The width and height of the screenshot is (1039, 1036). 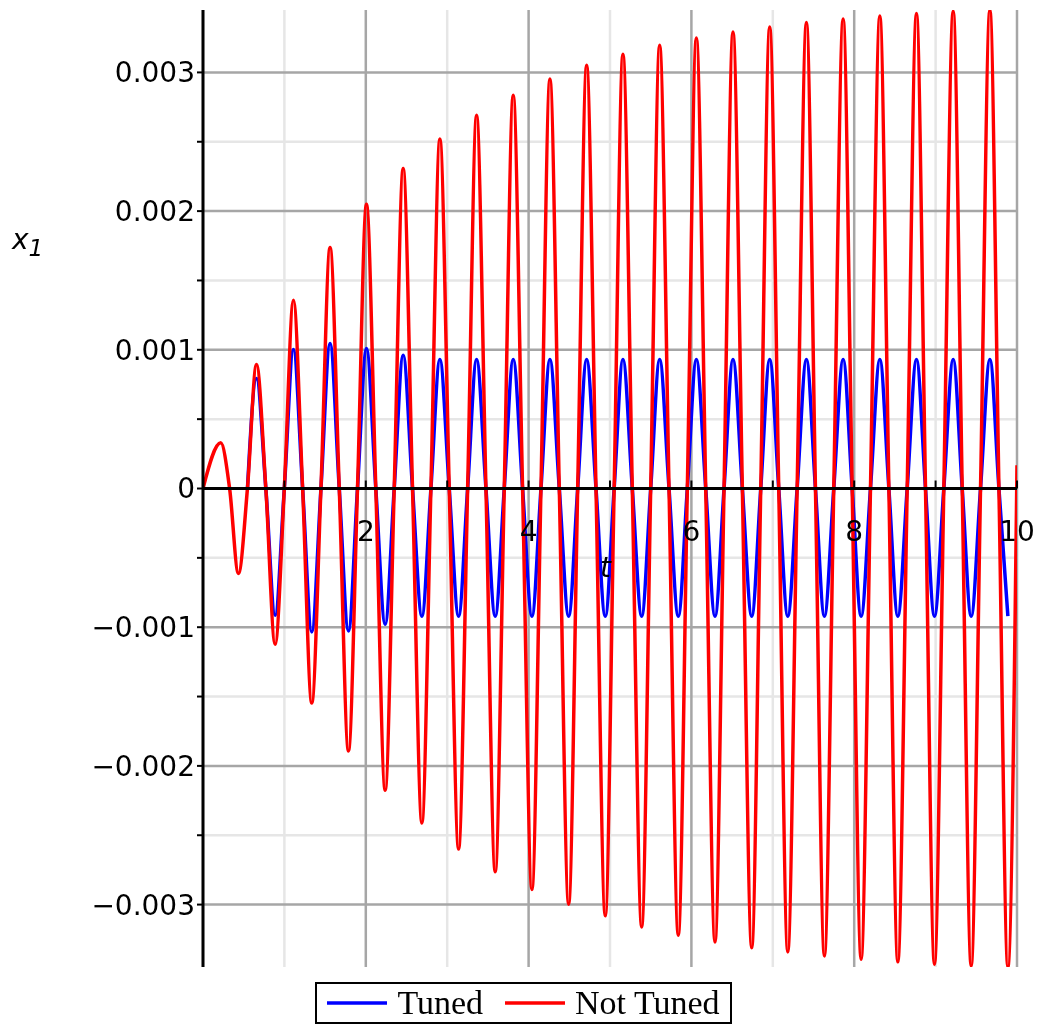 What do you see at coordinates (154, 350) in the screenshot?
I see `y-tick-label: 0.001` at bounding box center [154, 350].